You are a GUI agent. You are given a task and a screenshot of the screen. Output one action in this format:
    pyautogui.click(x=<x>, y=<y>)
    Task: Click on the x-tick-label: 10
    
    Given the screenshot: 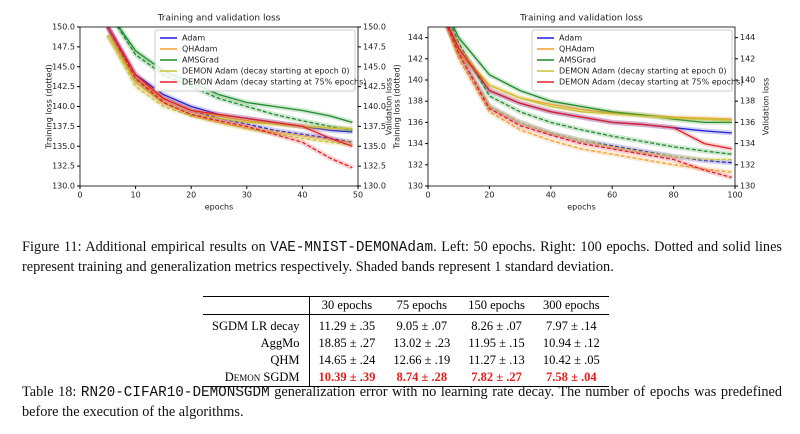 What is the action you would take?
    pyautogui.click(x=136, y=195)
    